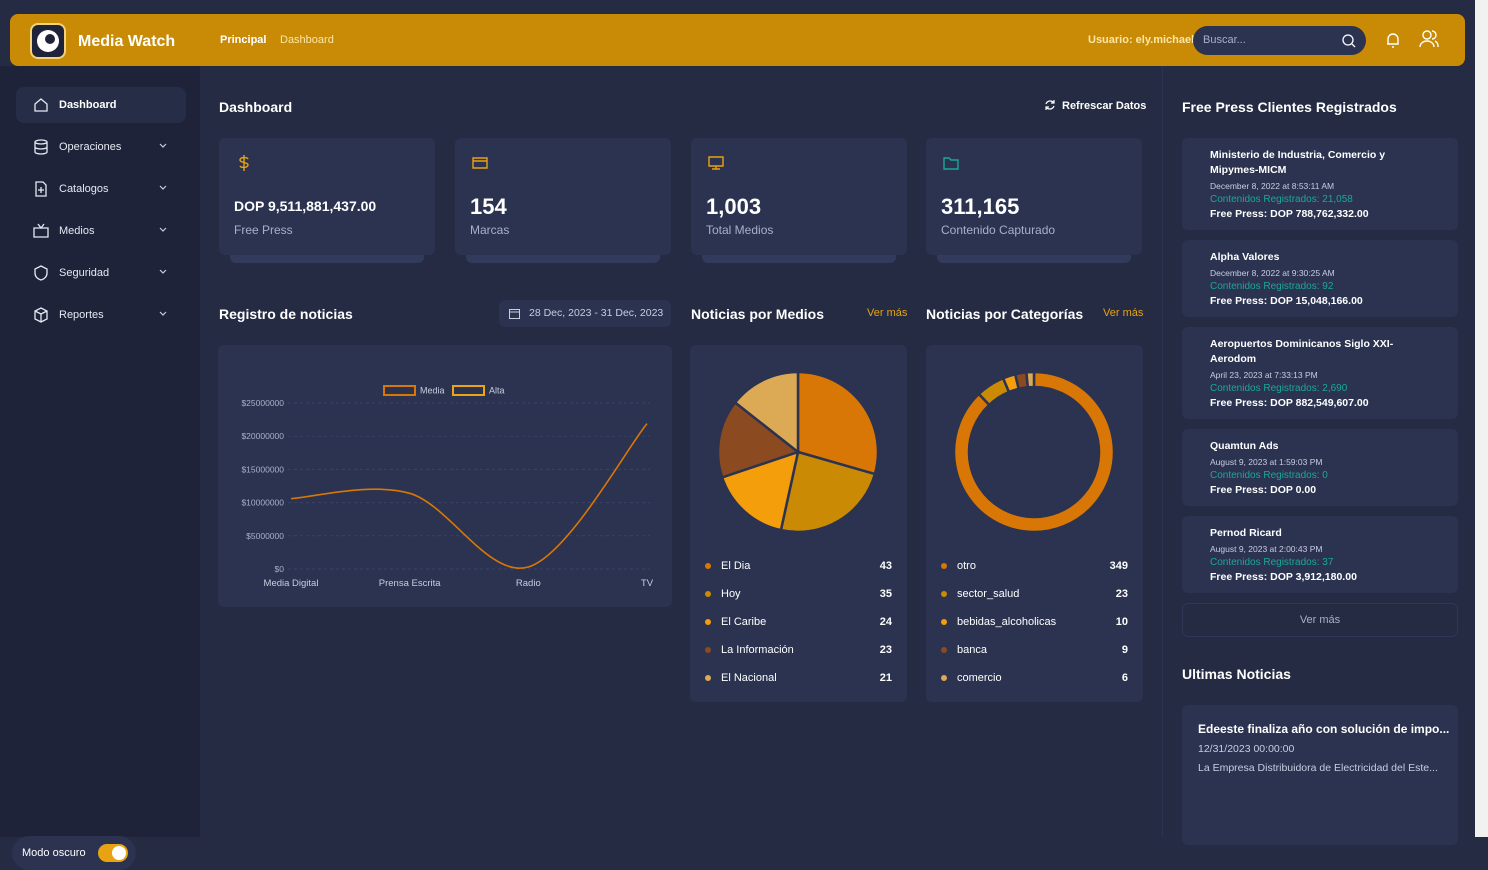  I want to click on y-tick-label: $5000000, so click(265, 536).